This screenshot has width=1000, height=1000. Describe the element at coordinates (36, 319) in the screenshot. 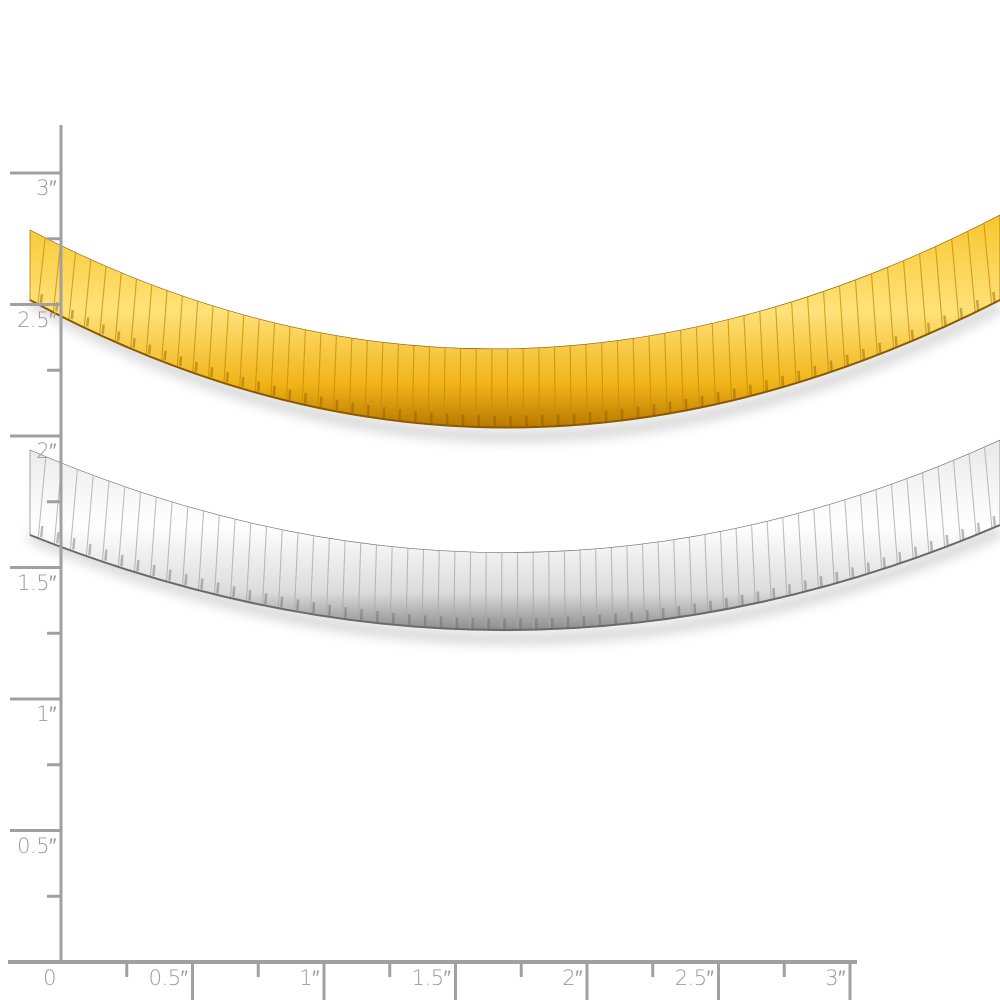

I see `vertical-ruler-label: 2.5″` at that location.